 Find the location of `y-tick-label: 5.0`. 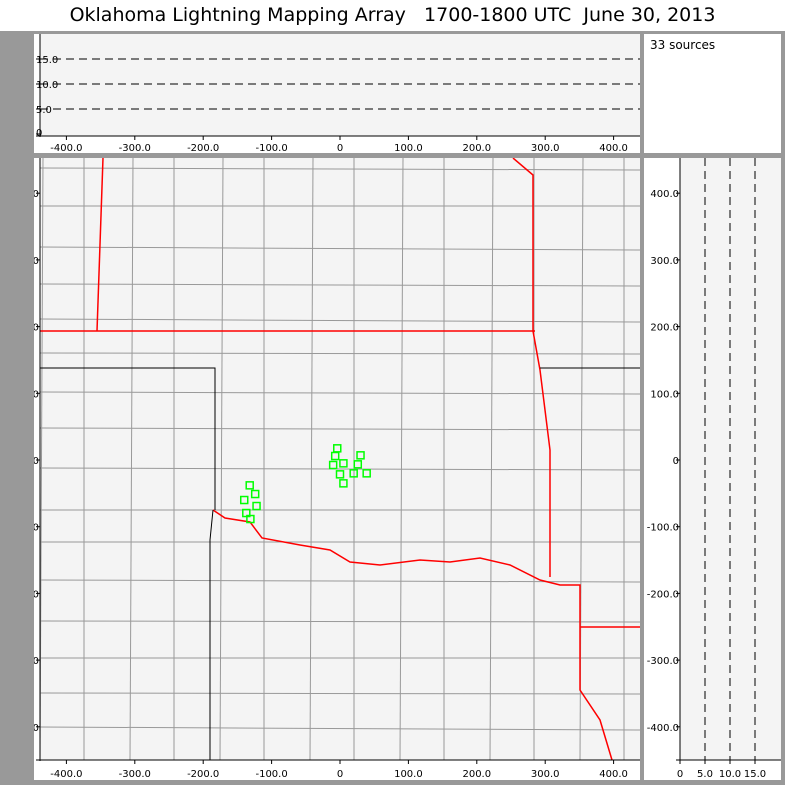

y-tick-label: 5.0 is located at coordinates (44, 110).